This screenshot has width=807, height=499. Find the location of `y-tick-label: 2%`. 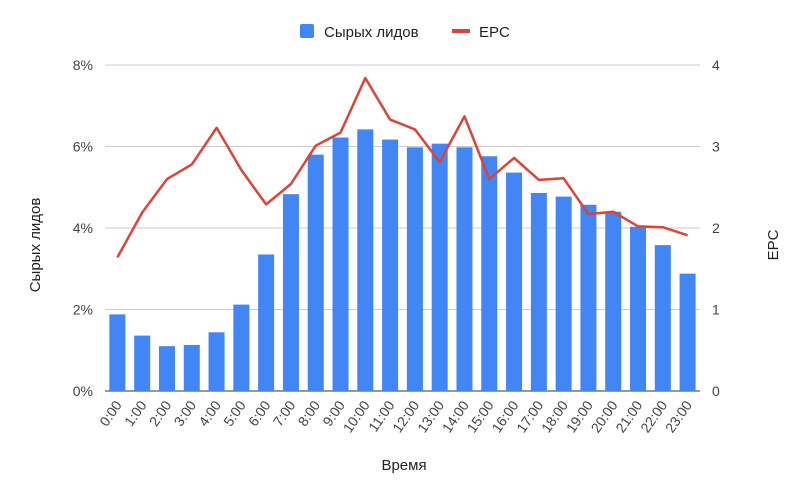

y-tick-label: 2% is located at coordinates (83, 310).